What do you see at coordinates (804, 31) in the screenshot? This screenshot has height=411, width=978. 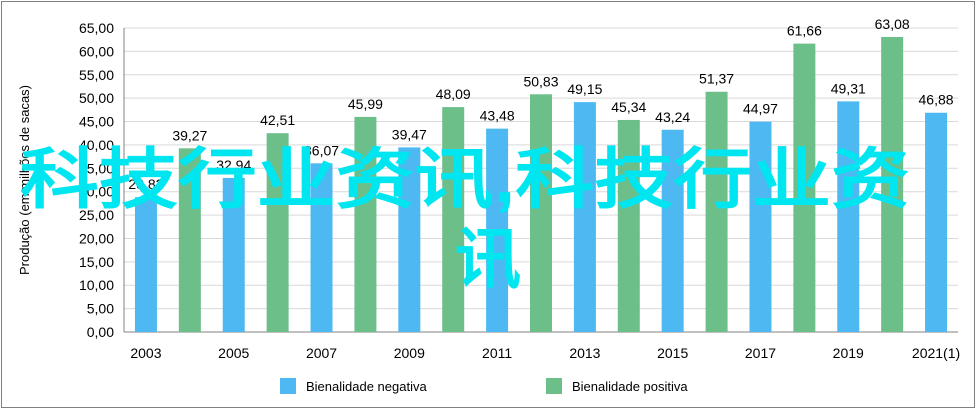 I see `data-label: 61,66` at bounding box center [804, 31].